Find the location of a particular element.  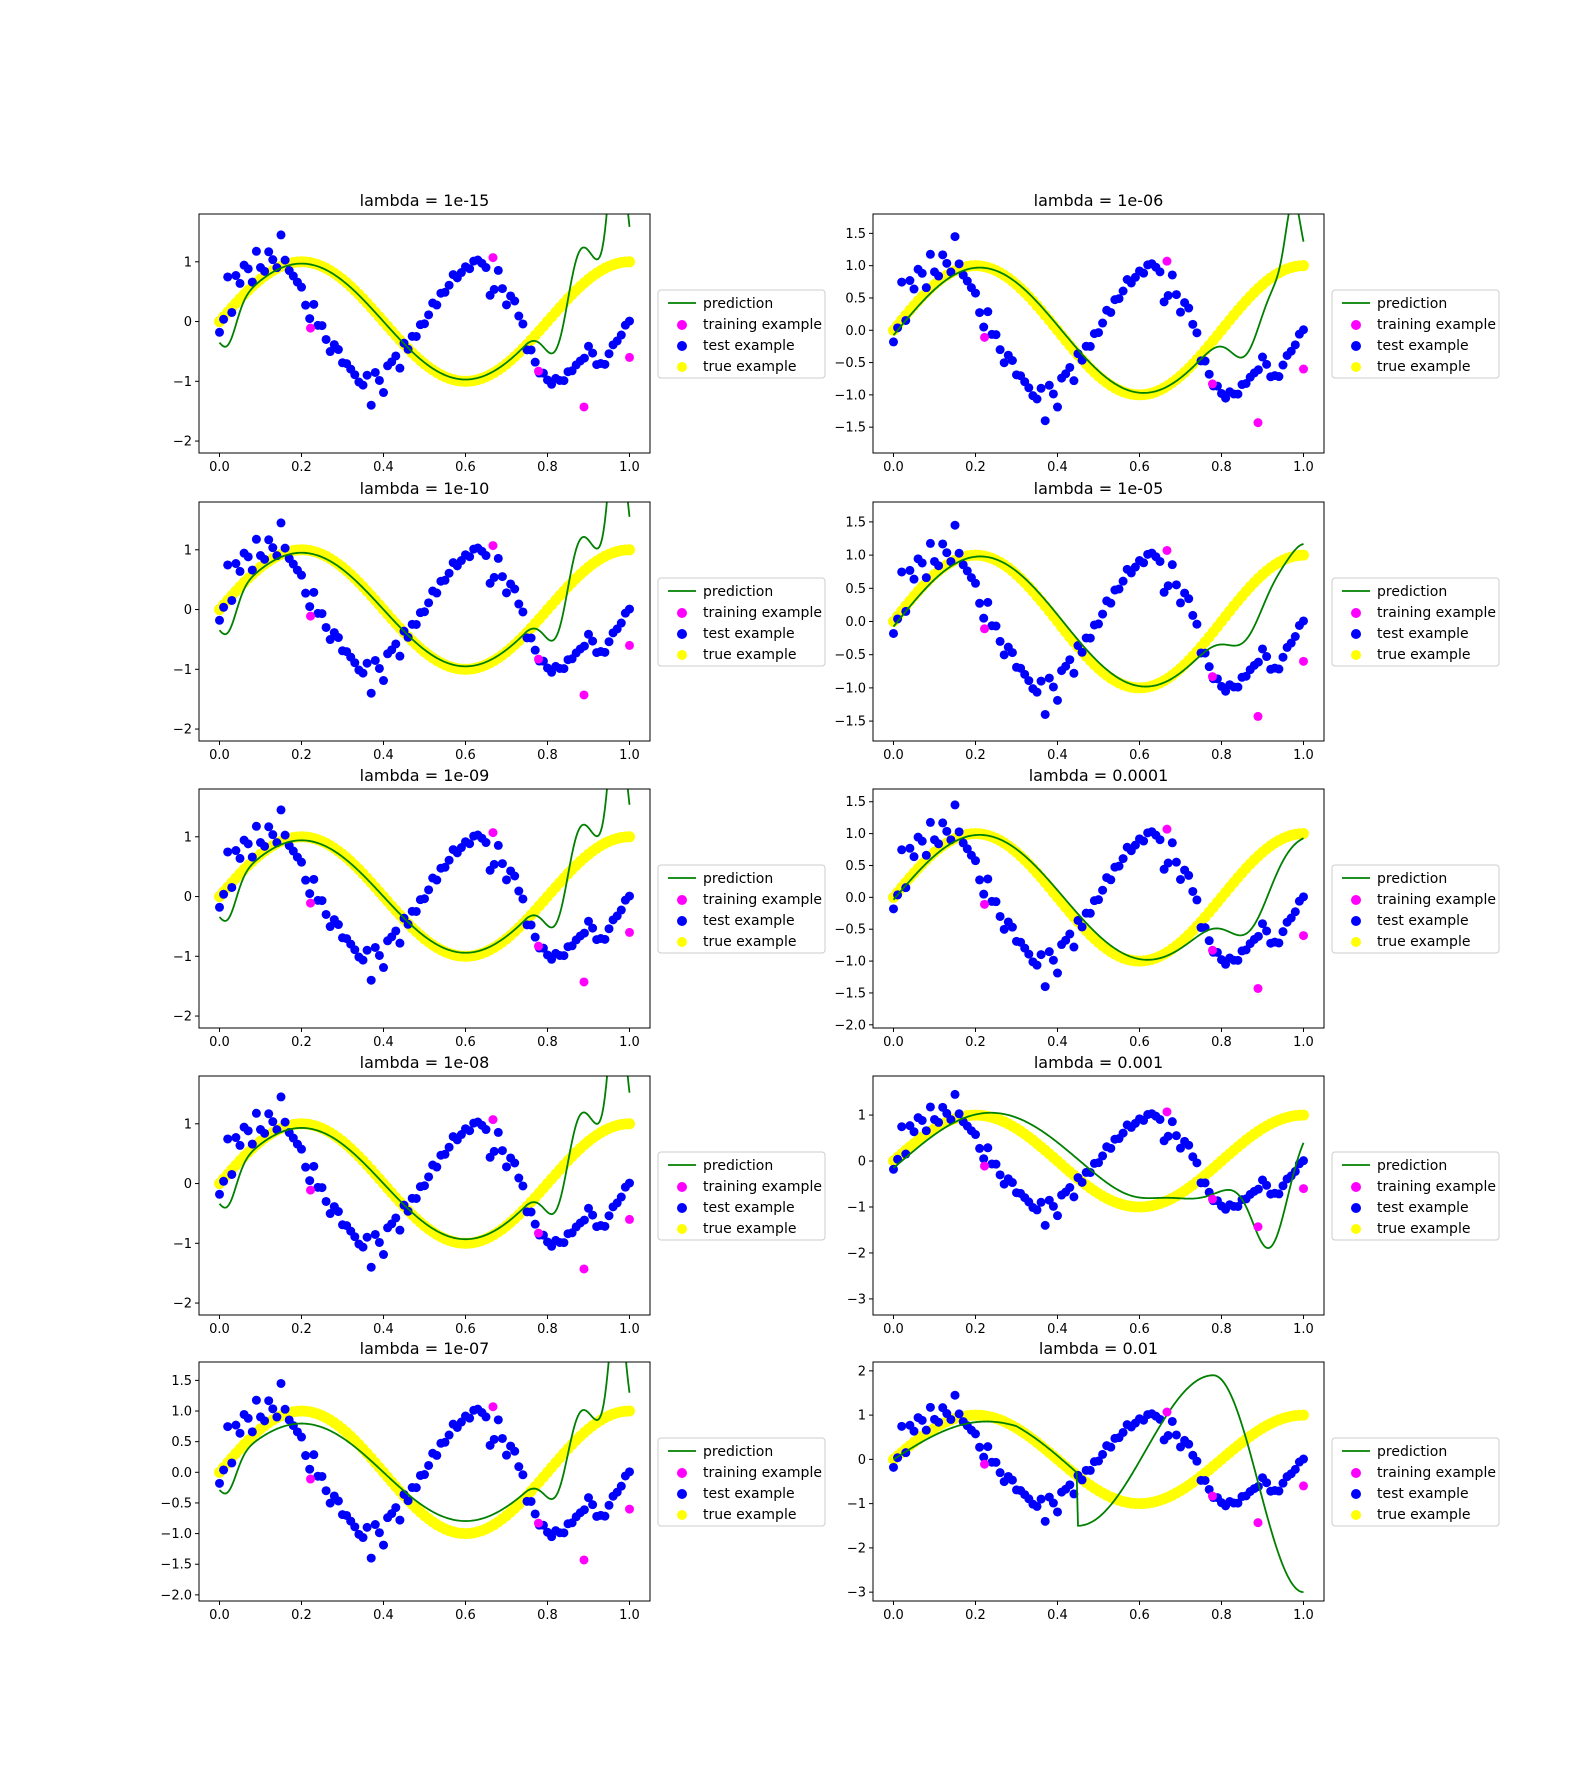

y-tick-label: 0 is located at coordinates (188, 322).